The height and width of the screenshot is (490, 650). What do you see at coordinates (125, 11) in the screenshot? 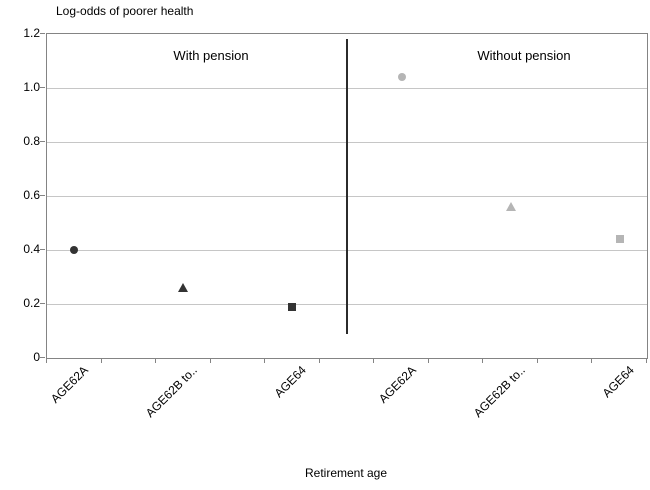
I see `y-axis-title: Log-odds of poorer health` at bounding box center [125, 11].